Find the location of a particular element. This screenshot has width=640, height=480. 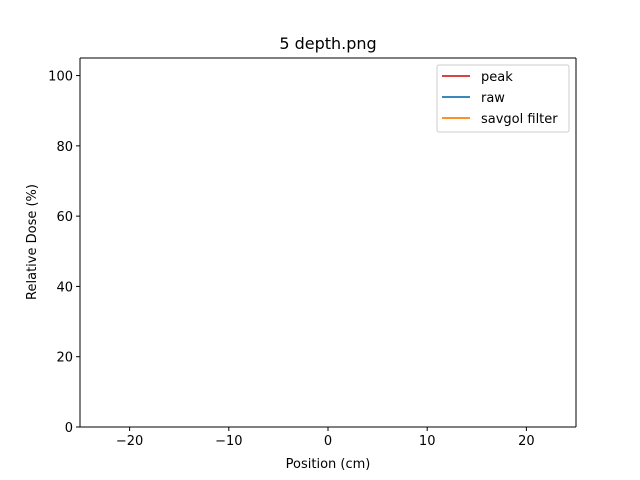

y-axis-label: Relative Dose (%) is located at coordinates (32, 242).